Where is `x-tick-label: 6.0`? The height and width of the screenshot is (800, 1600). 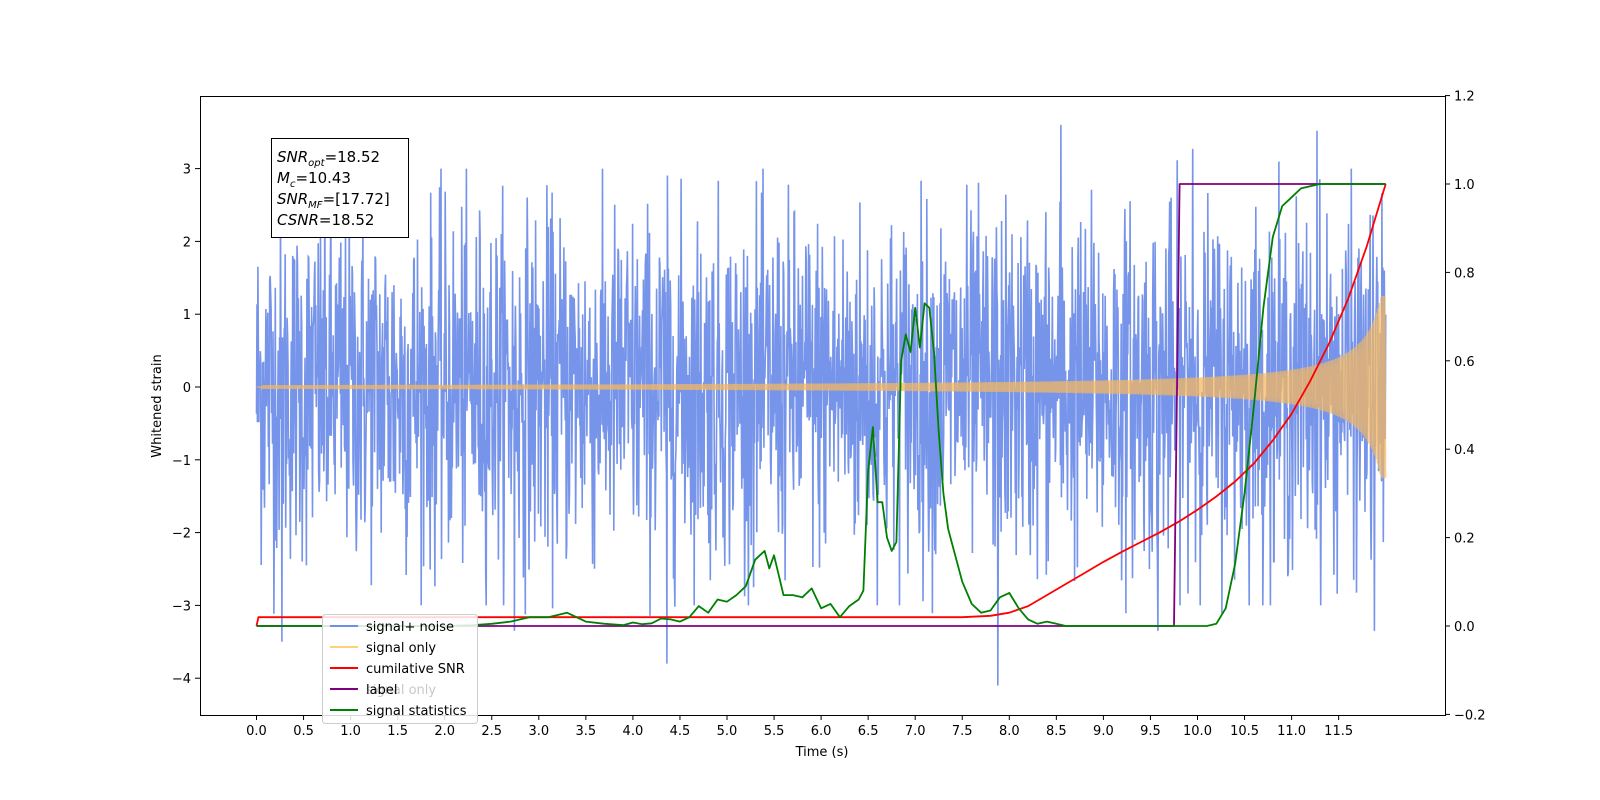 x-tick-label: 6.0 is located at coordinates (821, 731).